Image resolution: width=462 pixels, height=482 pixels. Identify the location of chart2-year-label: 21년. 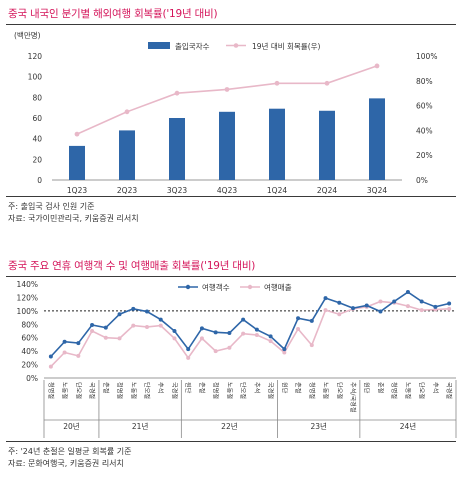
(140, 426).